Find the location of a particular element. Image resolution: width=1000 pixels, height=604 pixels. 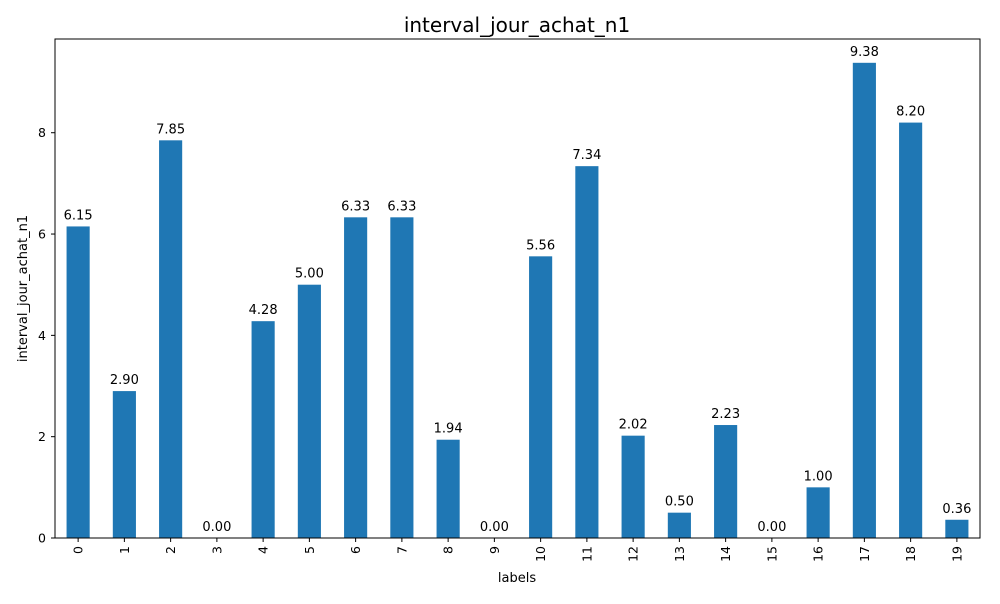

data-label-12: 2.02 is located at coordinates (633, 425).